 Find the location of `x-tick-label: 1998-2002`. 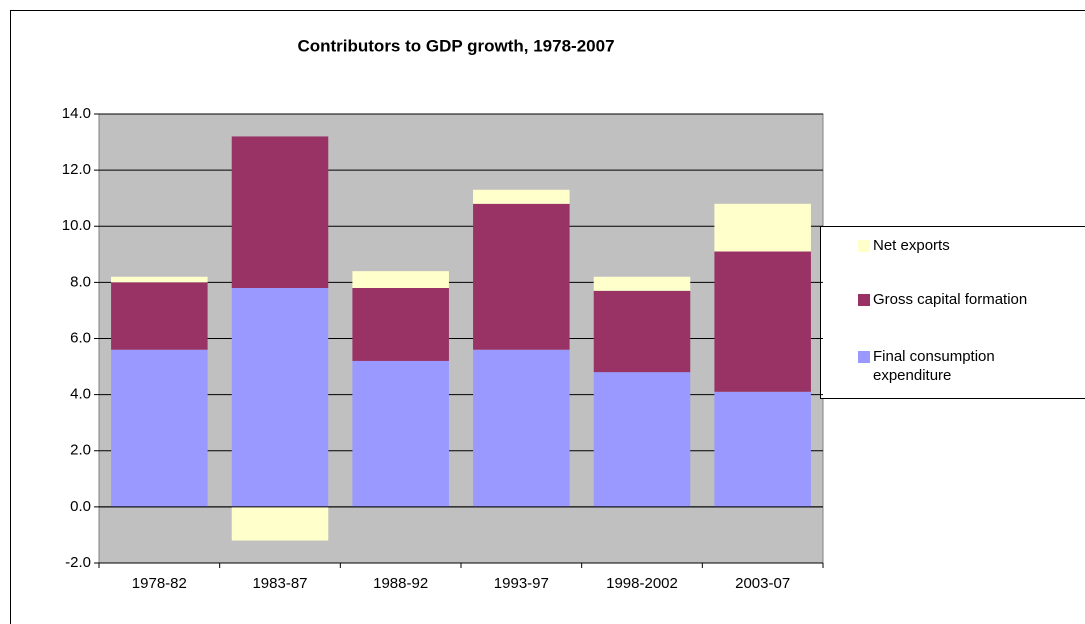

x-tick-label: 1998-2002 is located at coordinates (642, 583).